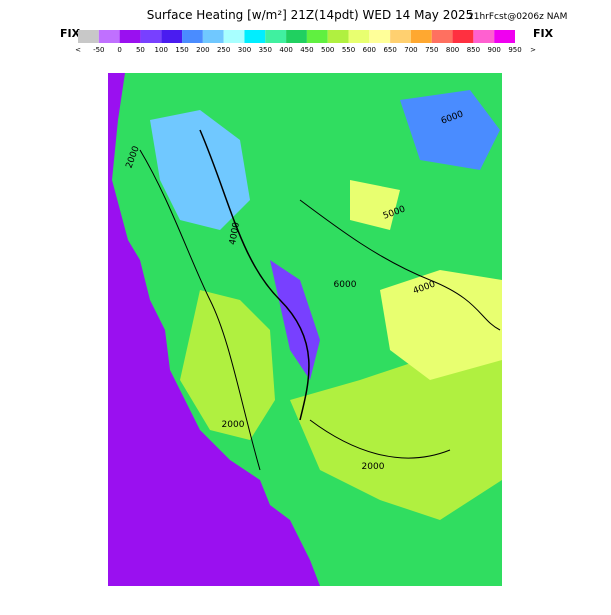  I want to click on desert, so click(396, 440).